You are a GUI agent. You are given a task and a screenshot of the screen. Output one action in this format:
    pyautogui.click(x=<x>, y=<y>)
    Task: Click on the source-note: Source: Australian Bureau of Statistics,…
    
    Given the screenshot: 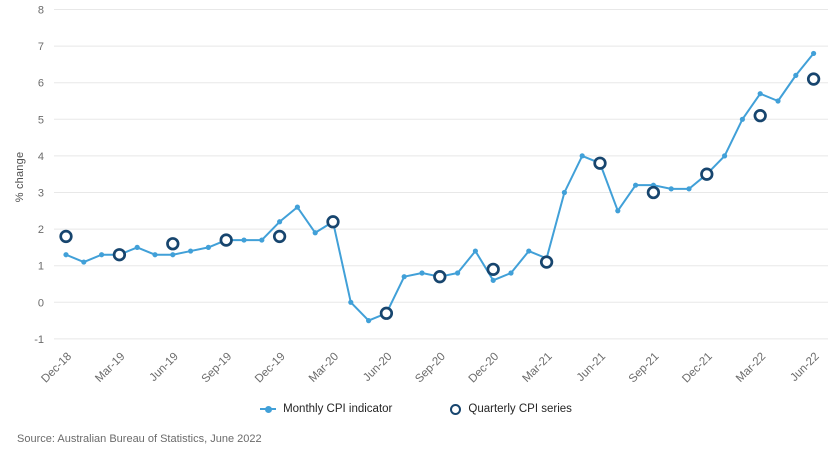 What is the action you would take?
    pyautogui.click(x=139, y=439)
    